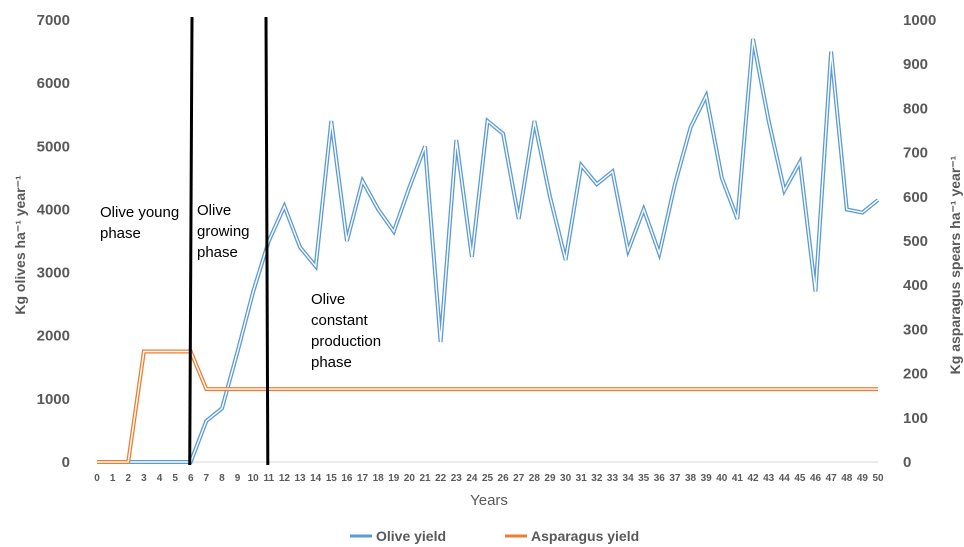 This screenshot has height=547, width=964. What do you see at coordinates (20, 245) in the screenshot?
I see `y-left-axis-title: Kg olives ha⁻¹ year⁻¹` at bounding box center [20, 245].